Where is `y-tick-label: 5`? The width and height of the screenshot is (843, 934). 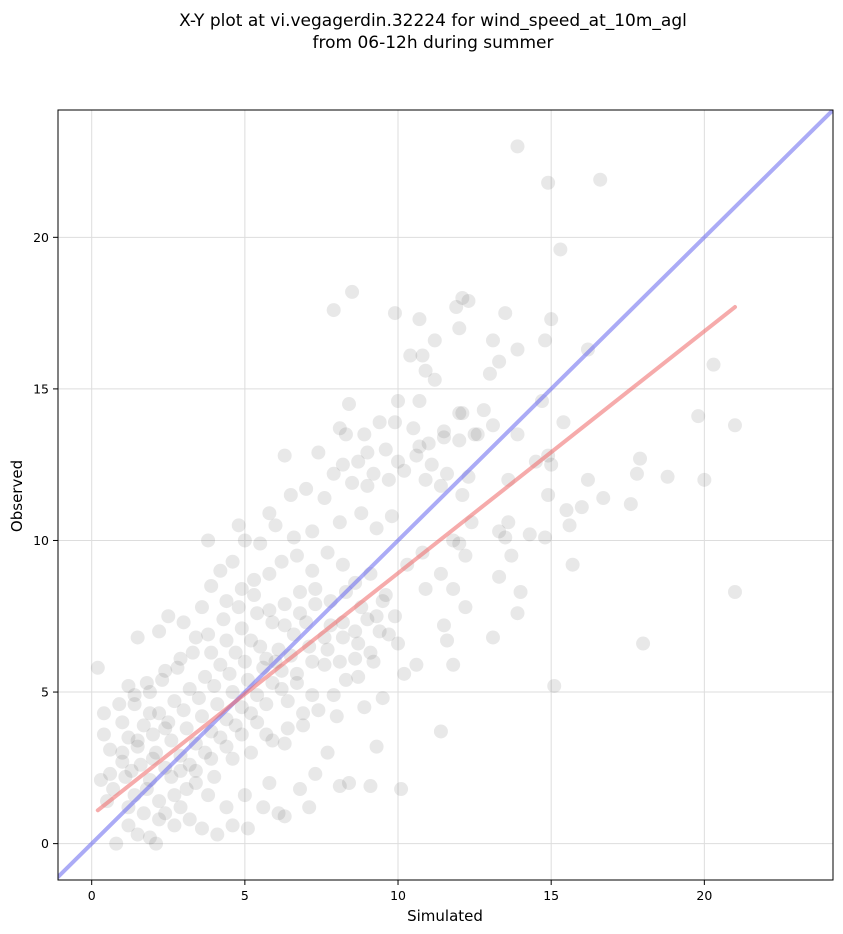
y-tick-label: 5 is located at coordinates (45, 692).